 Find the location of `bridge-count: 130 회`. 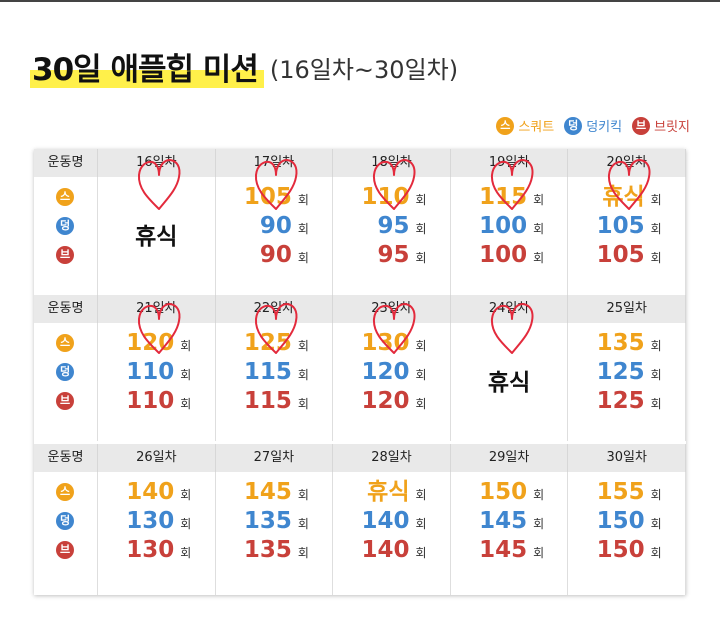

bridge-count: 130 회 is located at coordinates (156, 550).